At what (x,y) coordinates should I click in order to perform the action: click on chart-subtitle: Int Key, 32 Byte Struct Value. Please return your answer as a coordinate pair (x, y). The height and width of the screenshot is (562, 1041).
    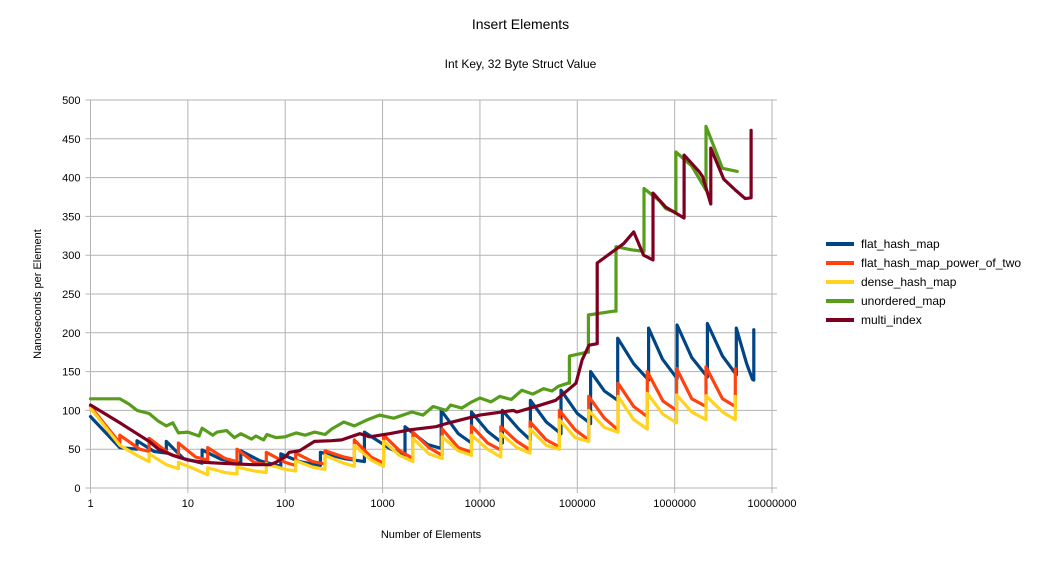
    Looking at the image, I should click on (520, 64).